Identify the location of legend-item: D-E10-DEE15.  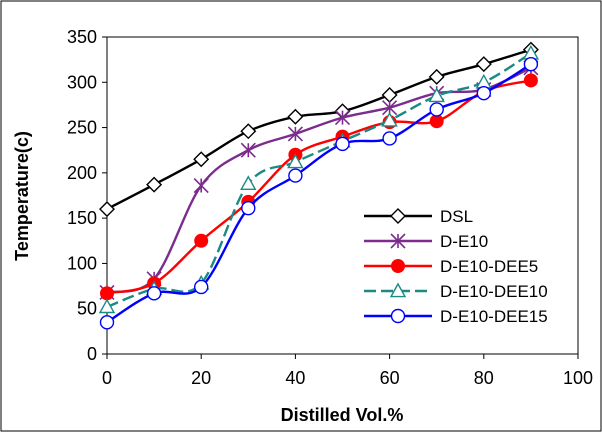
(456, 316).